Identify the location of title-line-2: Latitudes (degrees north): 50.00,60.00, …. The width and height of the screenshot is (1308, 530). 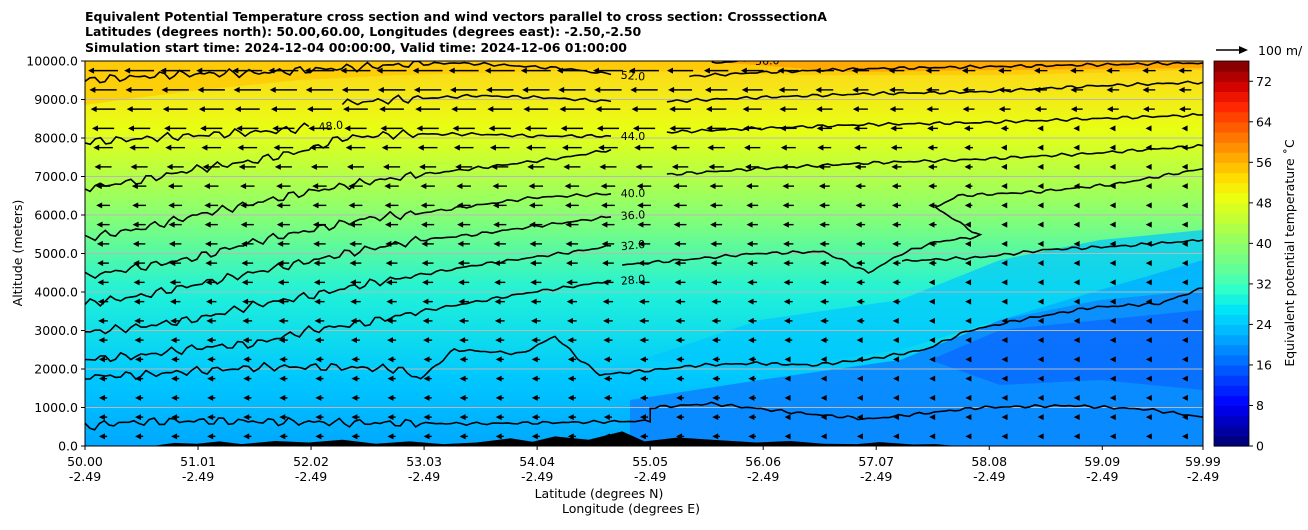
(363, 31).